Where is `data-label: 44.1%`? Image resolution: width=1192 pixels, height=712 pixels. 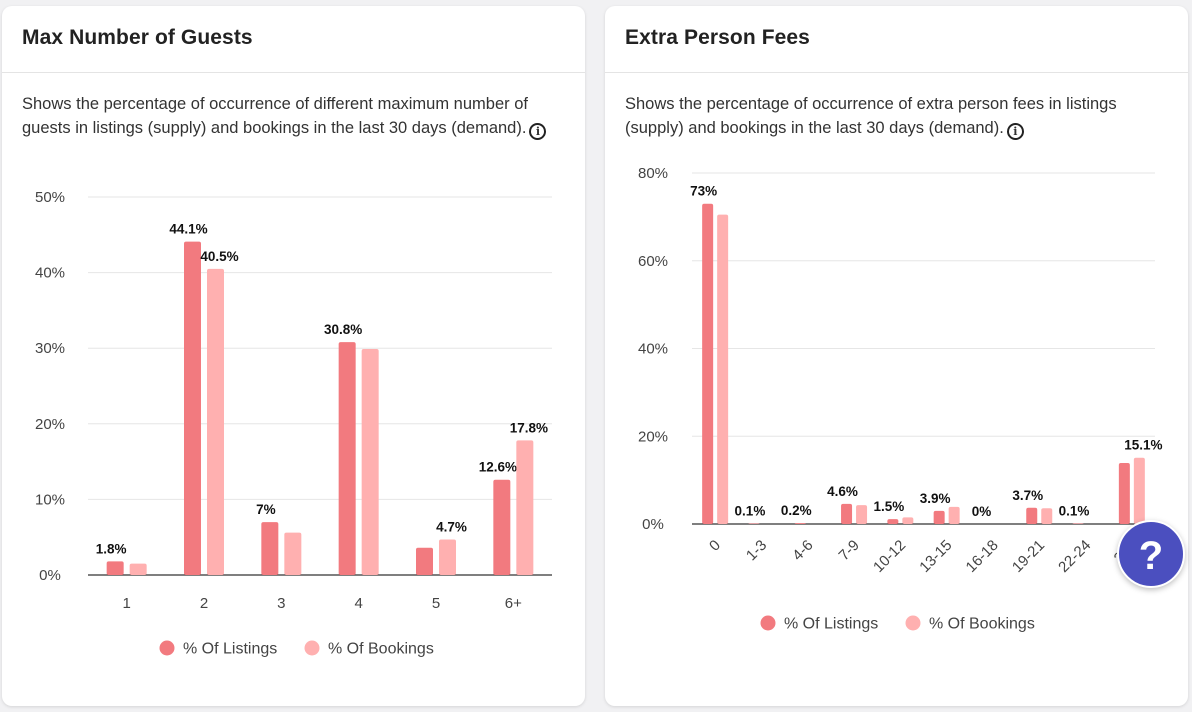
data-label: 44.1% is located at coordinates (188, 229).